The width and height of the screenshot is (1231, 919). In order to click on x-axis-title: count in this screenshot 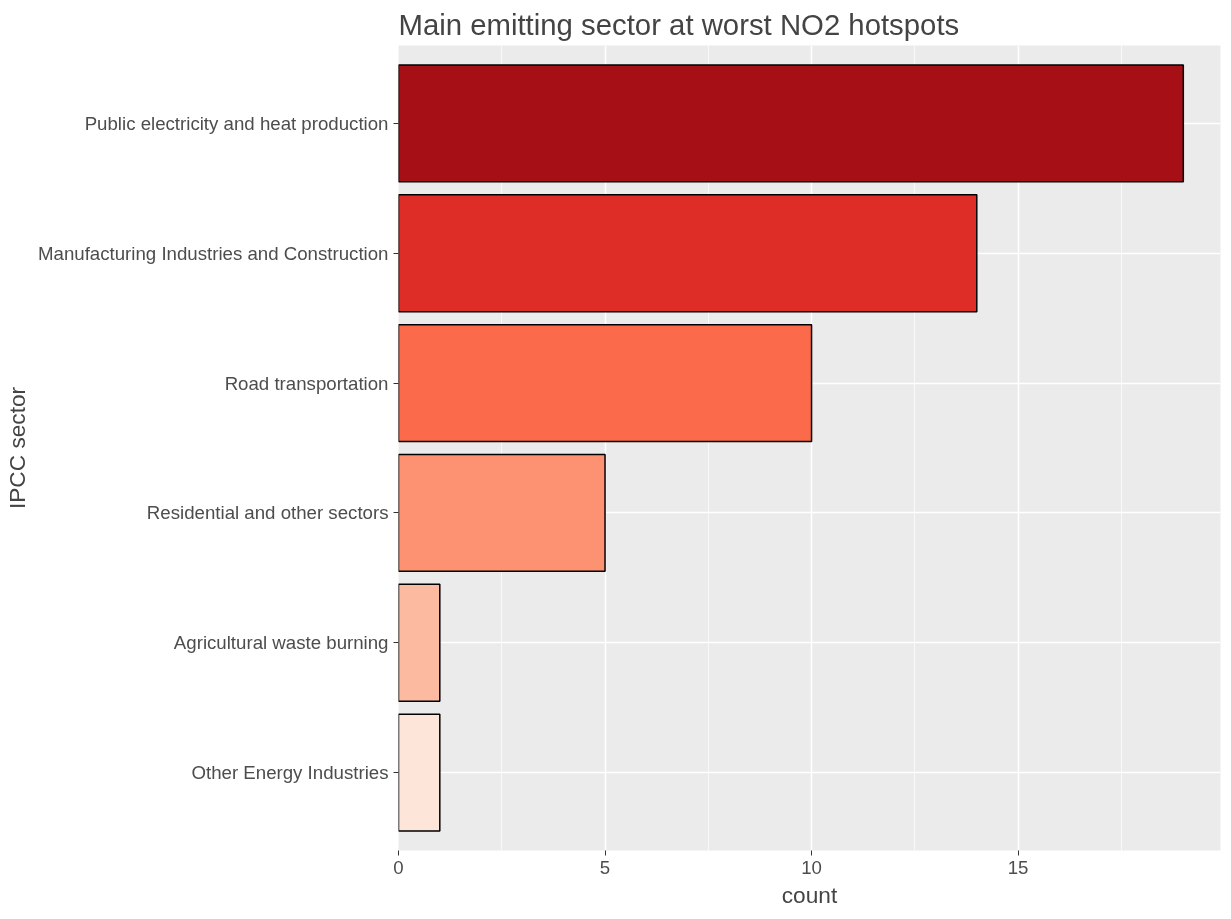, I will do `click(809, 894)`.